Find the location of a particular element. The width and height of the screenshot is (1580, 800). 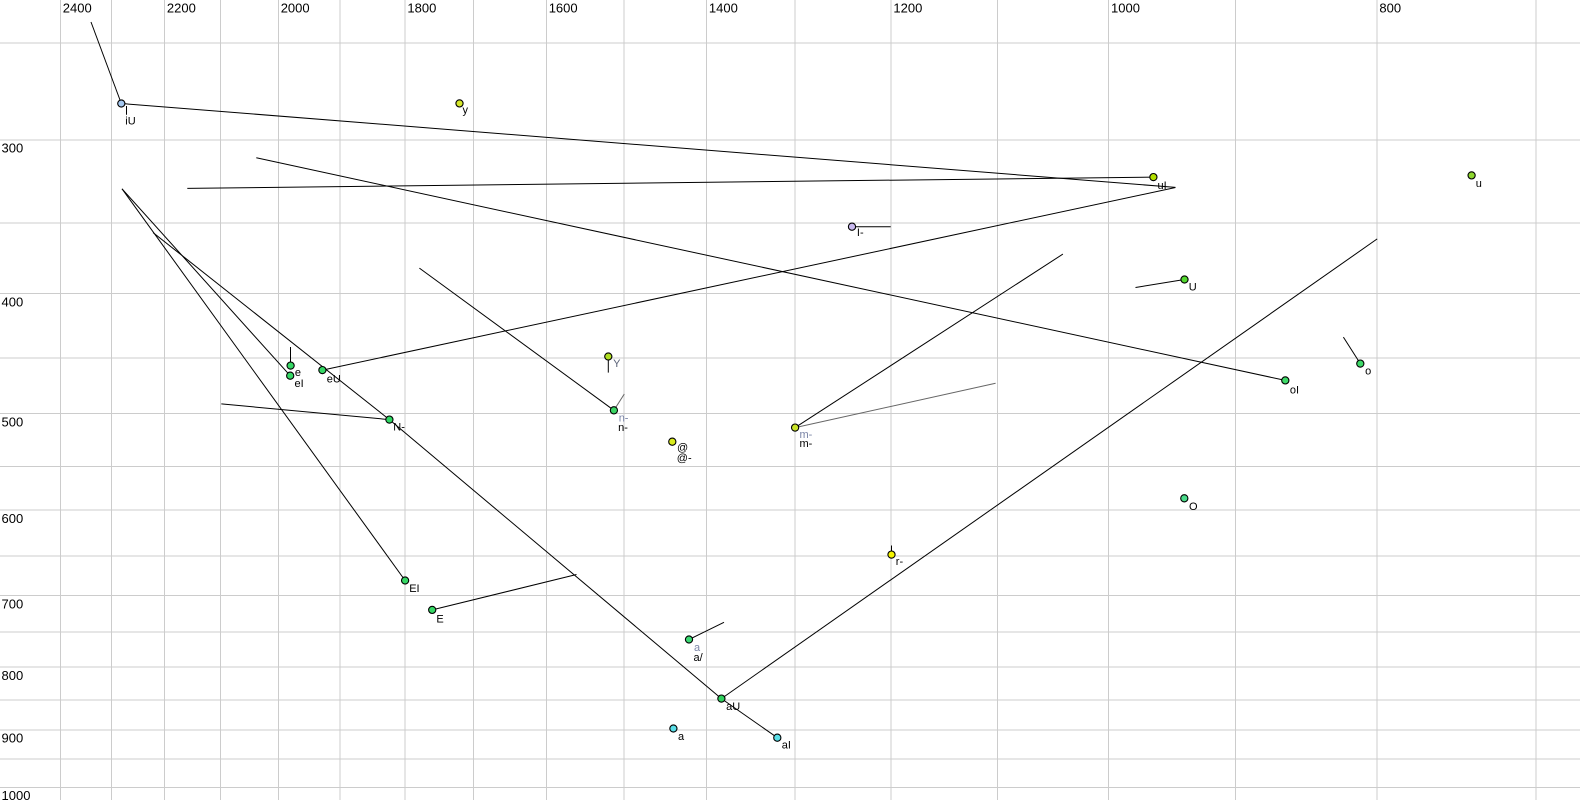

svg-text: Y is located at coordinates (617, 364).